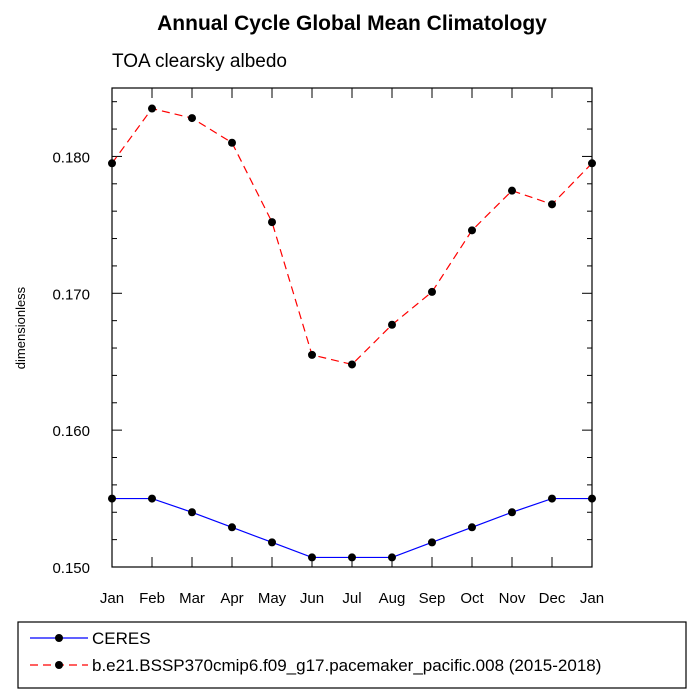 Image resolution: width=700 pixels, height=700 pixels. What do you see at coordinates (192, 598) in the screenshot?
I see `x-tick-label: Mar` at bounding box center [192, 598].